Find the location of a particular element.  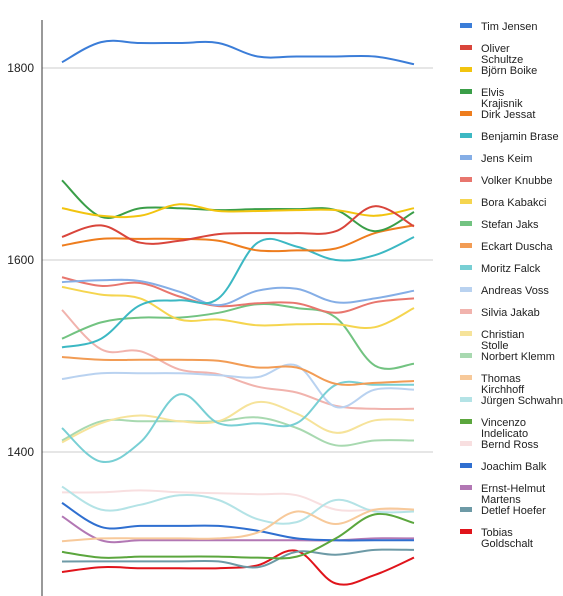

series-line-oliver-schultze is located at coordinates (238, 225).